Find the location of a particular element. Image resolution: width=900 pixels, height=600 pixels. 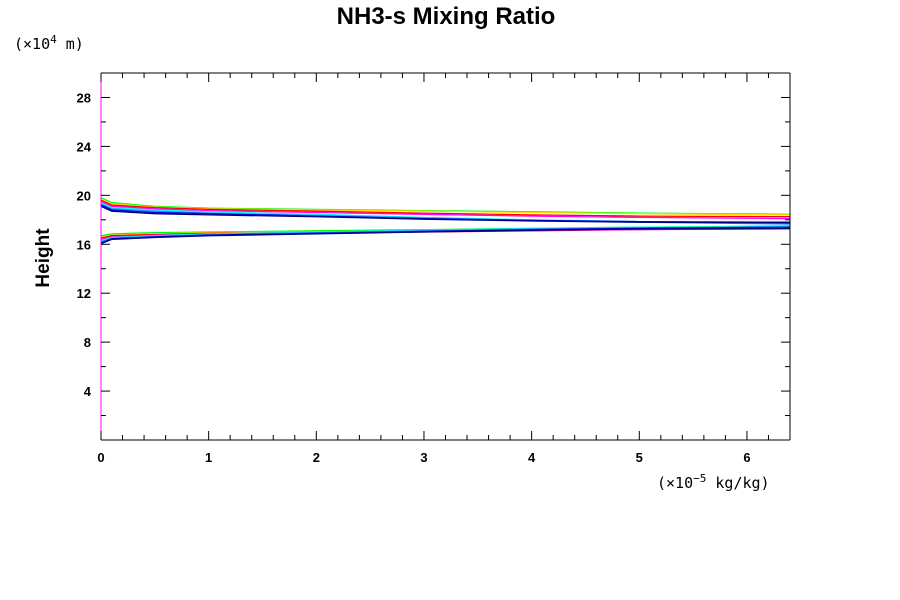

x-tick-label: 5 is located at coordinates (639, 457).